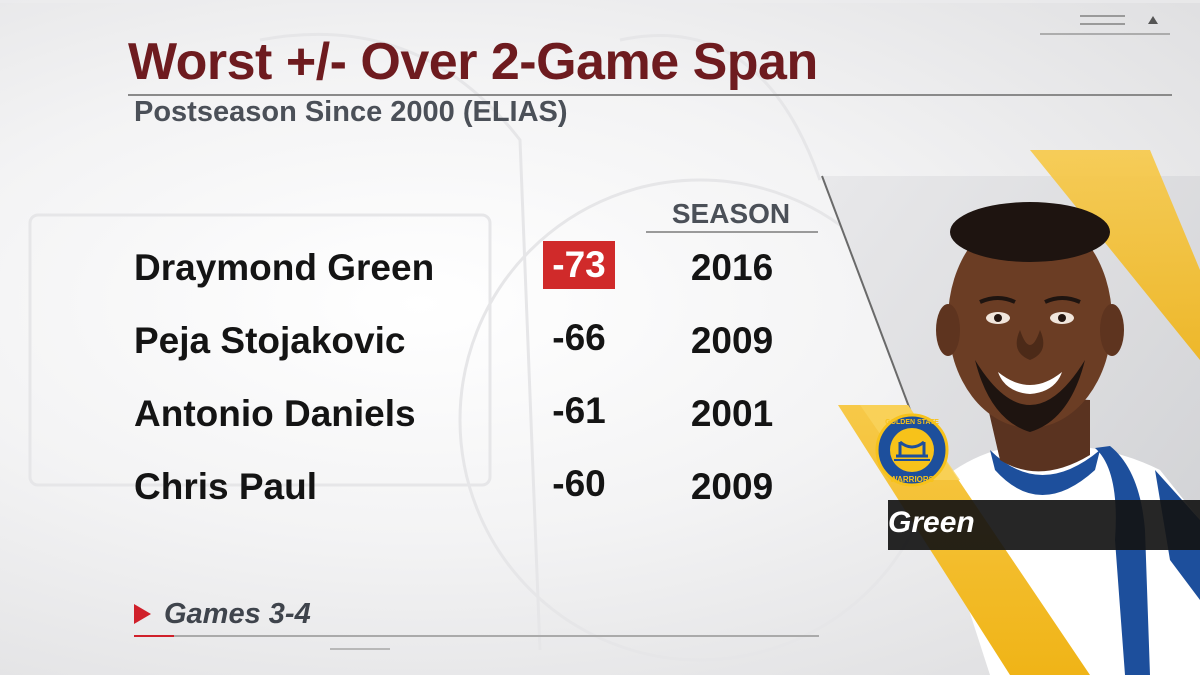 The height and width of the screenshot is (675, 1200). I want to click on table-row: Peja Stojakovic -66 2009, so click(410, 342).